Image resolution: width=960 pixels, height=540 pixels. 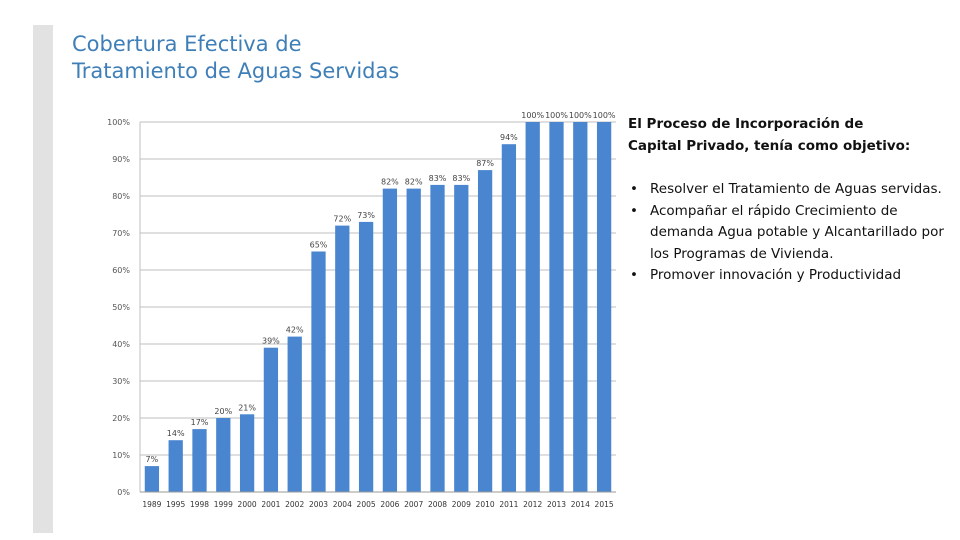 What do you see at coordinates (319, 245) in the screenshot?
I see `bar-value-label: 65%` at bounding box center [319, 245].